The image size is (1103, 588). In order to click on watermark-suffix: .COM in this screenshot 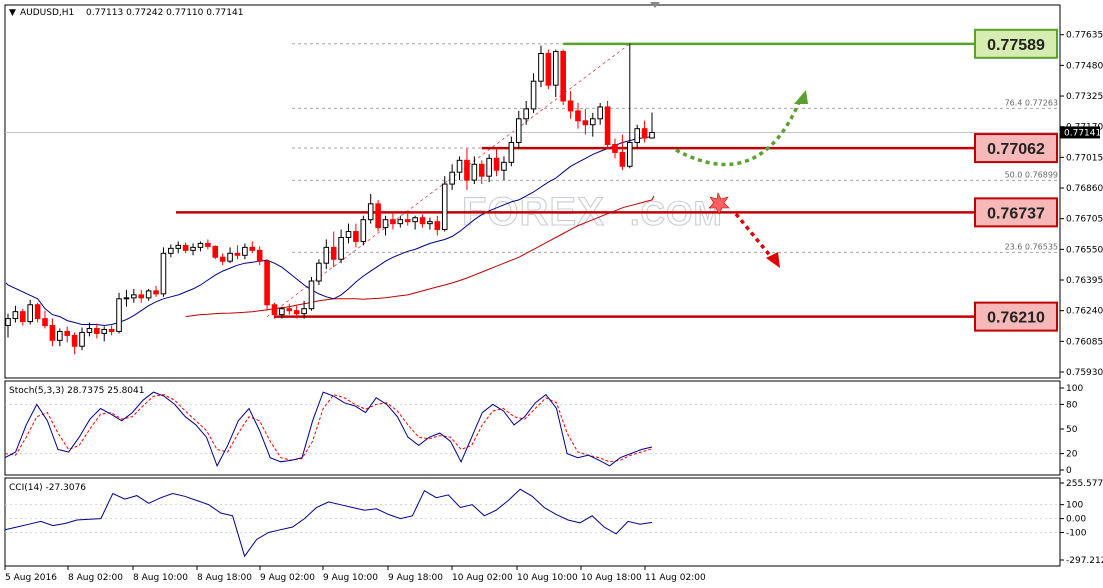, I will do `click(676, 214)`.